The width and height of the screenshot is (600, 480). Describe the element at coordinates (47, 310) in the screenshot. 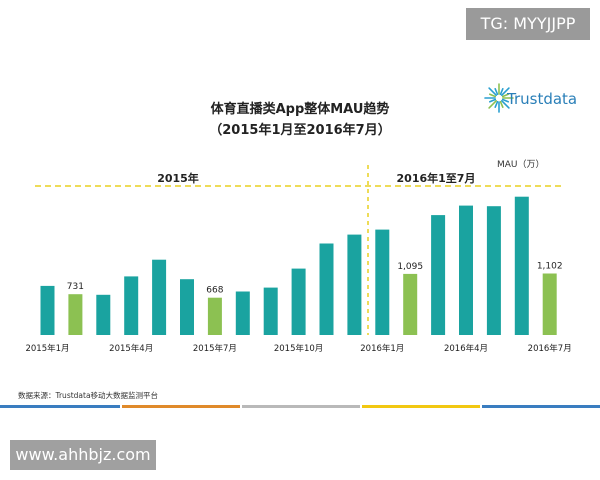

I see `bar-2015年1月` at that location.